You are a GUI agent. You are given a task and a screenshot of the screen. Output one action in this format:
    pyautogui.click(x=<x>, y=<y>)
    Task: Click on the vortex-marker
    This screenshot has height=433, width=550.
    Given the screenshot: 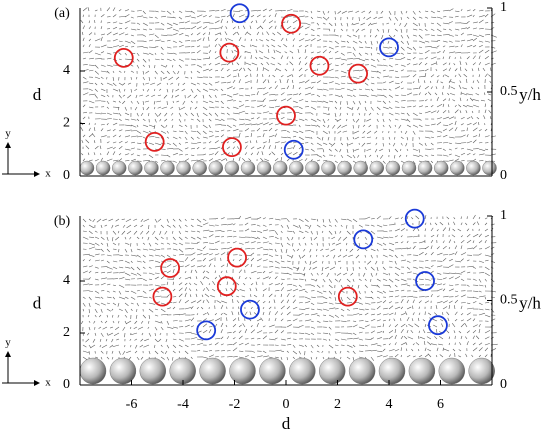 What is the action you would take?
    pyautogui.click(x=286, y=115)
    